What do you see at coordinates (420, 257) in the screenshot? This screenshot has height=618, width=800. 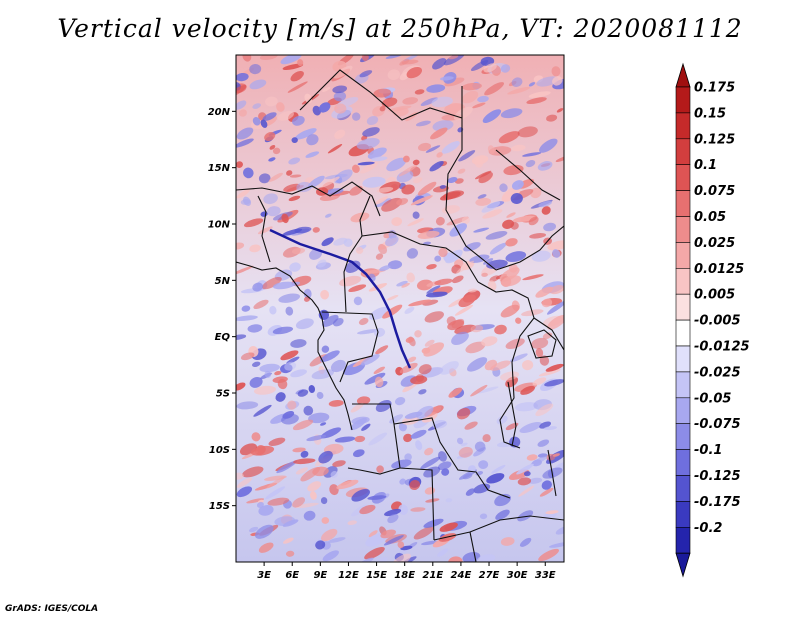 I see `border-car` at bounding box center [420, 257].